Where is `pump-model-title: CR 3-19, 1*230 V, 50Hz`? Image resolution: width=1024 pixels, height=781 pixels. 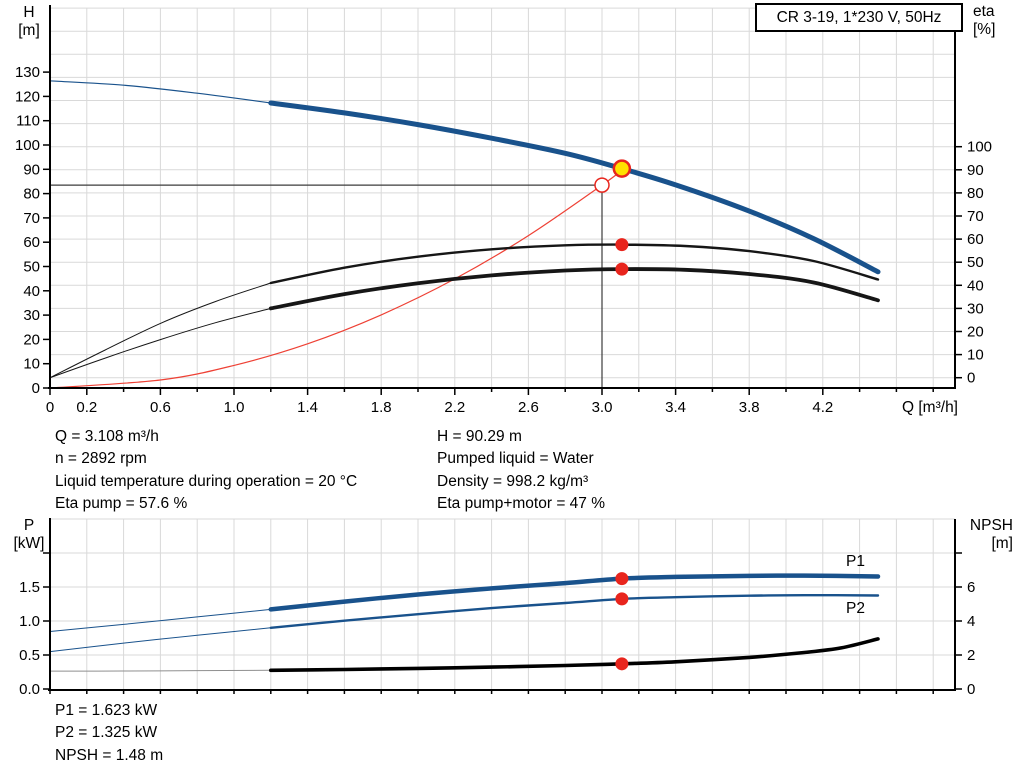
pump-model-title: CR 3-19, 1*230 V, 50Hz is located at coordinates (859, 17).